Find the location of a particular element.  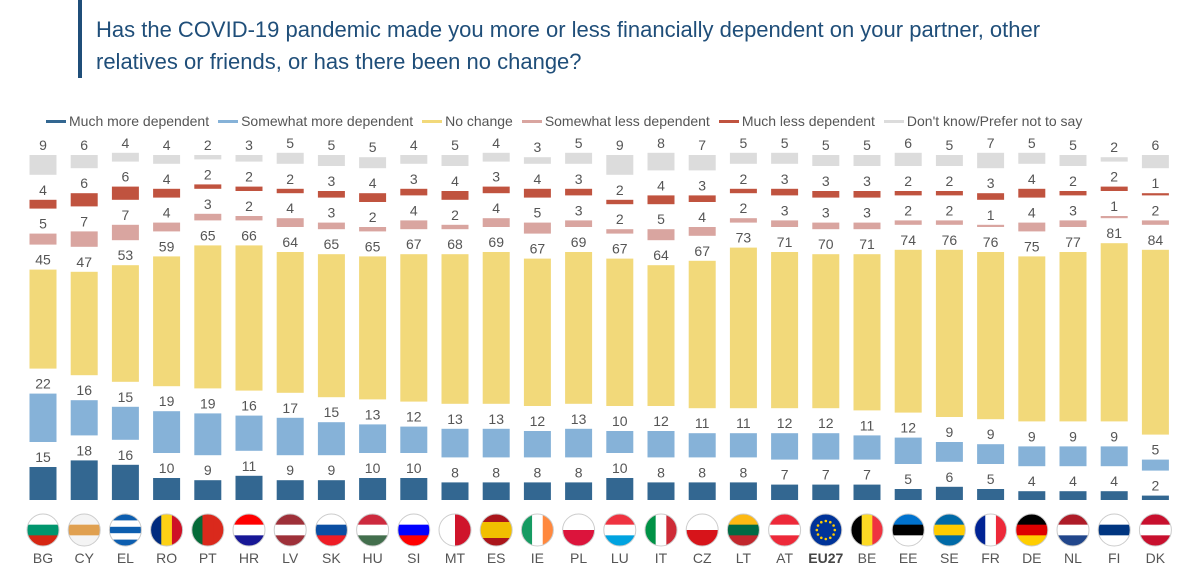

data-label: 84 is located at coordinates (1156, 240).